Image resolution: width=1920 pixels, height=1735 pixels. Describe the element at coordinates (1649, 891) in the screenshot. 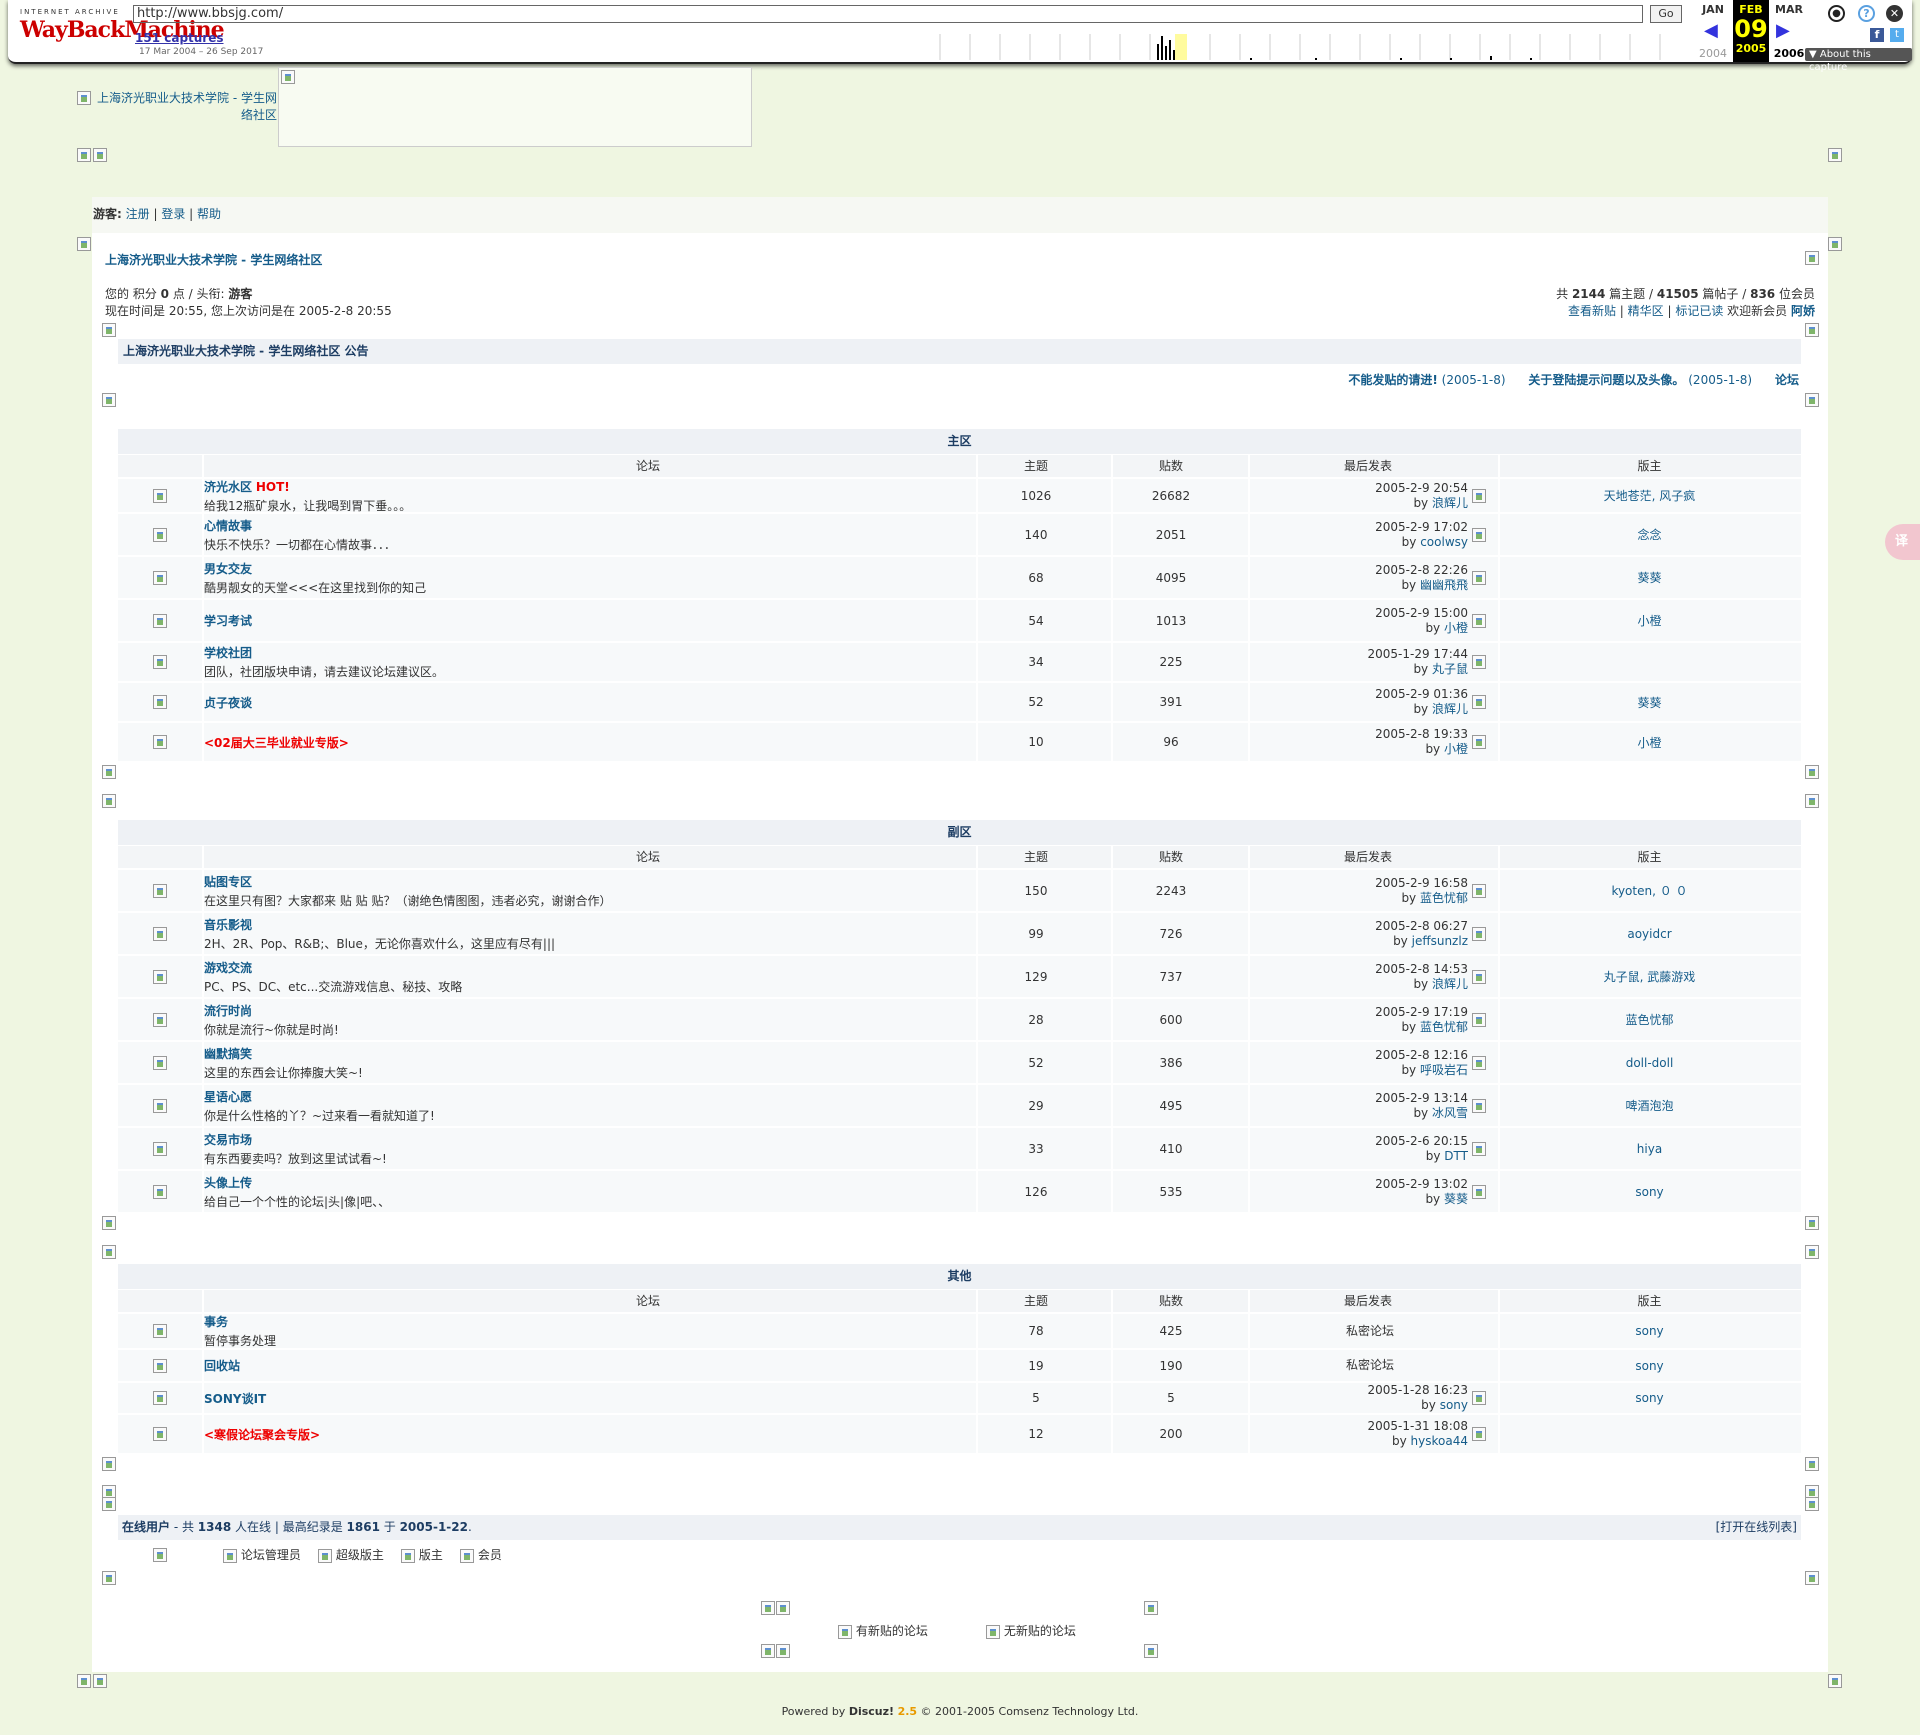

I see `forum-moderators: kyoten, ０ ０` at that location.